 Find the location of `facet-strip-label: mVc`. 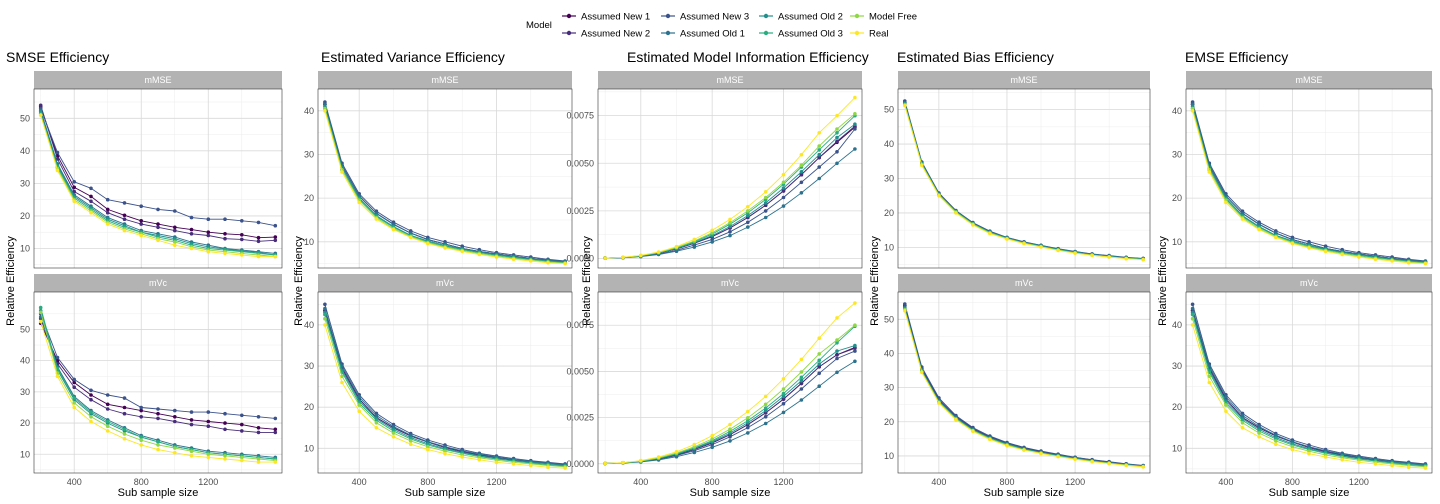

facet-strip-label: mVc is located at coordinates (1309, 283).